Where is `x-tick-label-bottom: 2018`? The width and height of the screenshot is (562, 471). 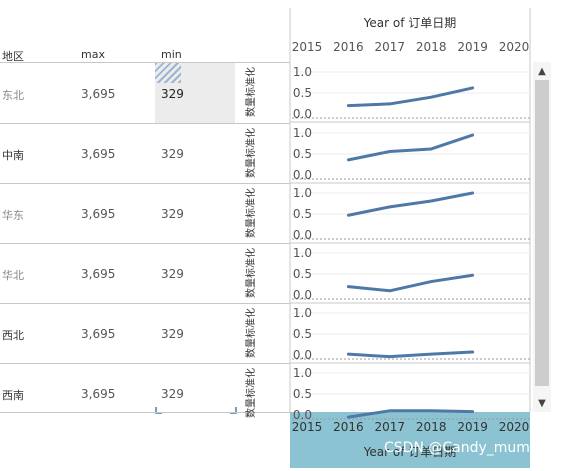 x-tick-label-bottom: 2018 is located at coordinates (431, 427).